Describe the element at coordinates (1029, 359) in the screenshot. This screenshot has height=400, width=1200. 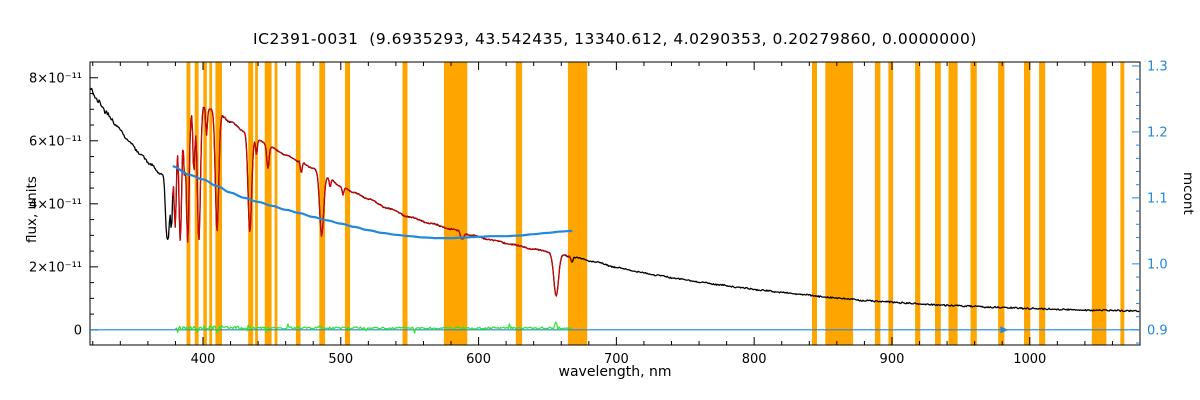
I see `x-tick-label: 1000` at that location.